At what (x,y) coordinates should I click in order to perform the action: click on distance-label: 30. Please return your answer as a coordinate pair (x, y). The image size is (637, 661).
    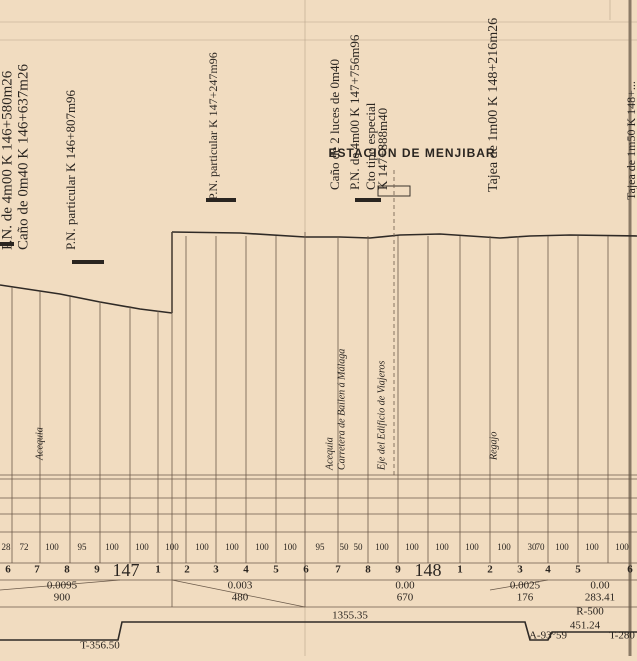
    Looking at the image, I should click on (533, 547).